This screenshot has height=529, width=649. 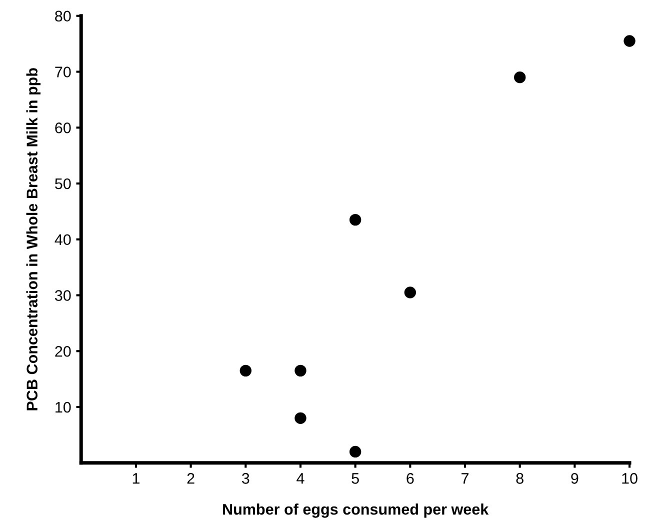 I want to click on y-axis-title: PCB Concentration in Whole Breast Milk in ppb, so click(x=33, y=239).